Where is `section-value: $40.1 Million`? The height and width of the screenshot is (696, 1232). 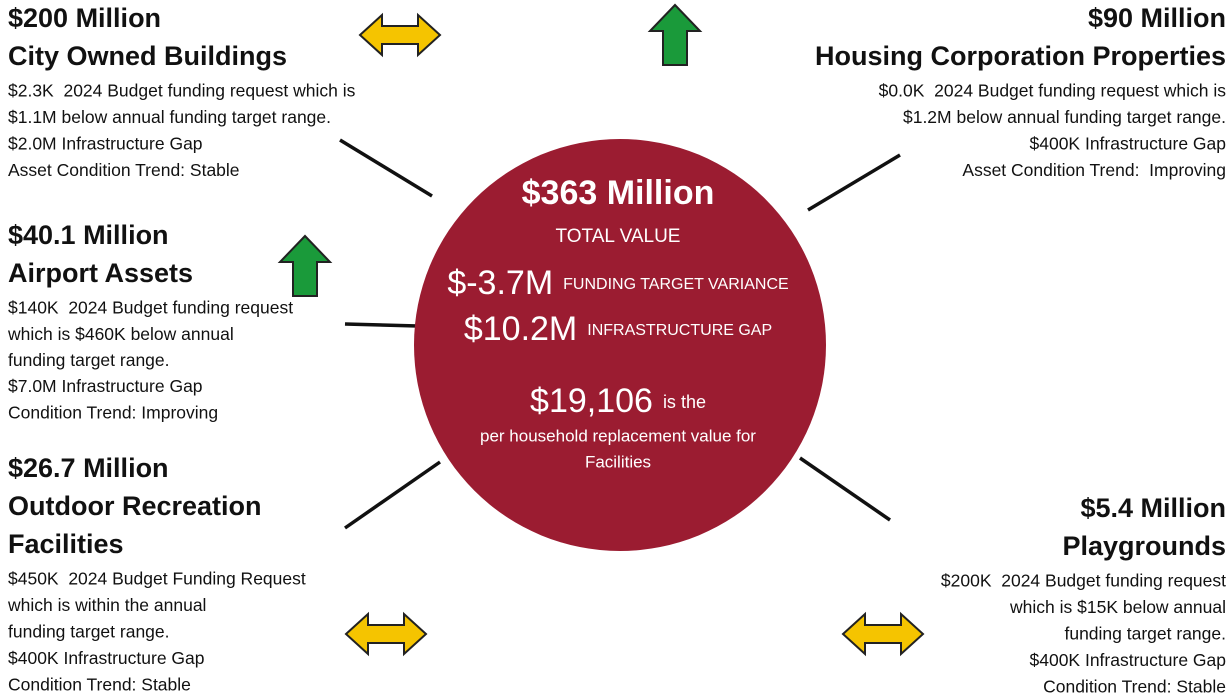 section-value: $40.1 Million is located at coordinates (88, 235).